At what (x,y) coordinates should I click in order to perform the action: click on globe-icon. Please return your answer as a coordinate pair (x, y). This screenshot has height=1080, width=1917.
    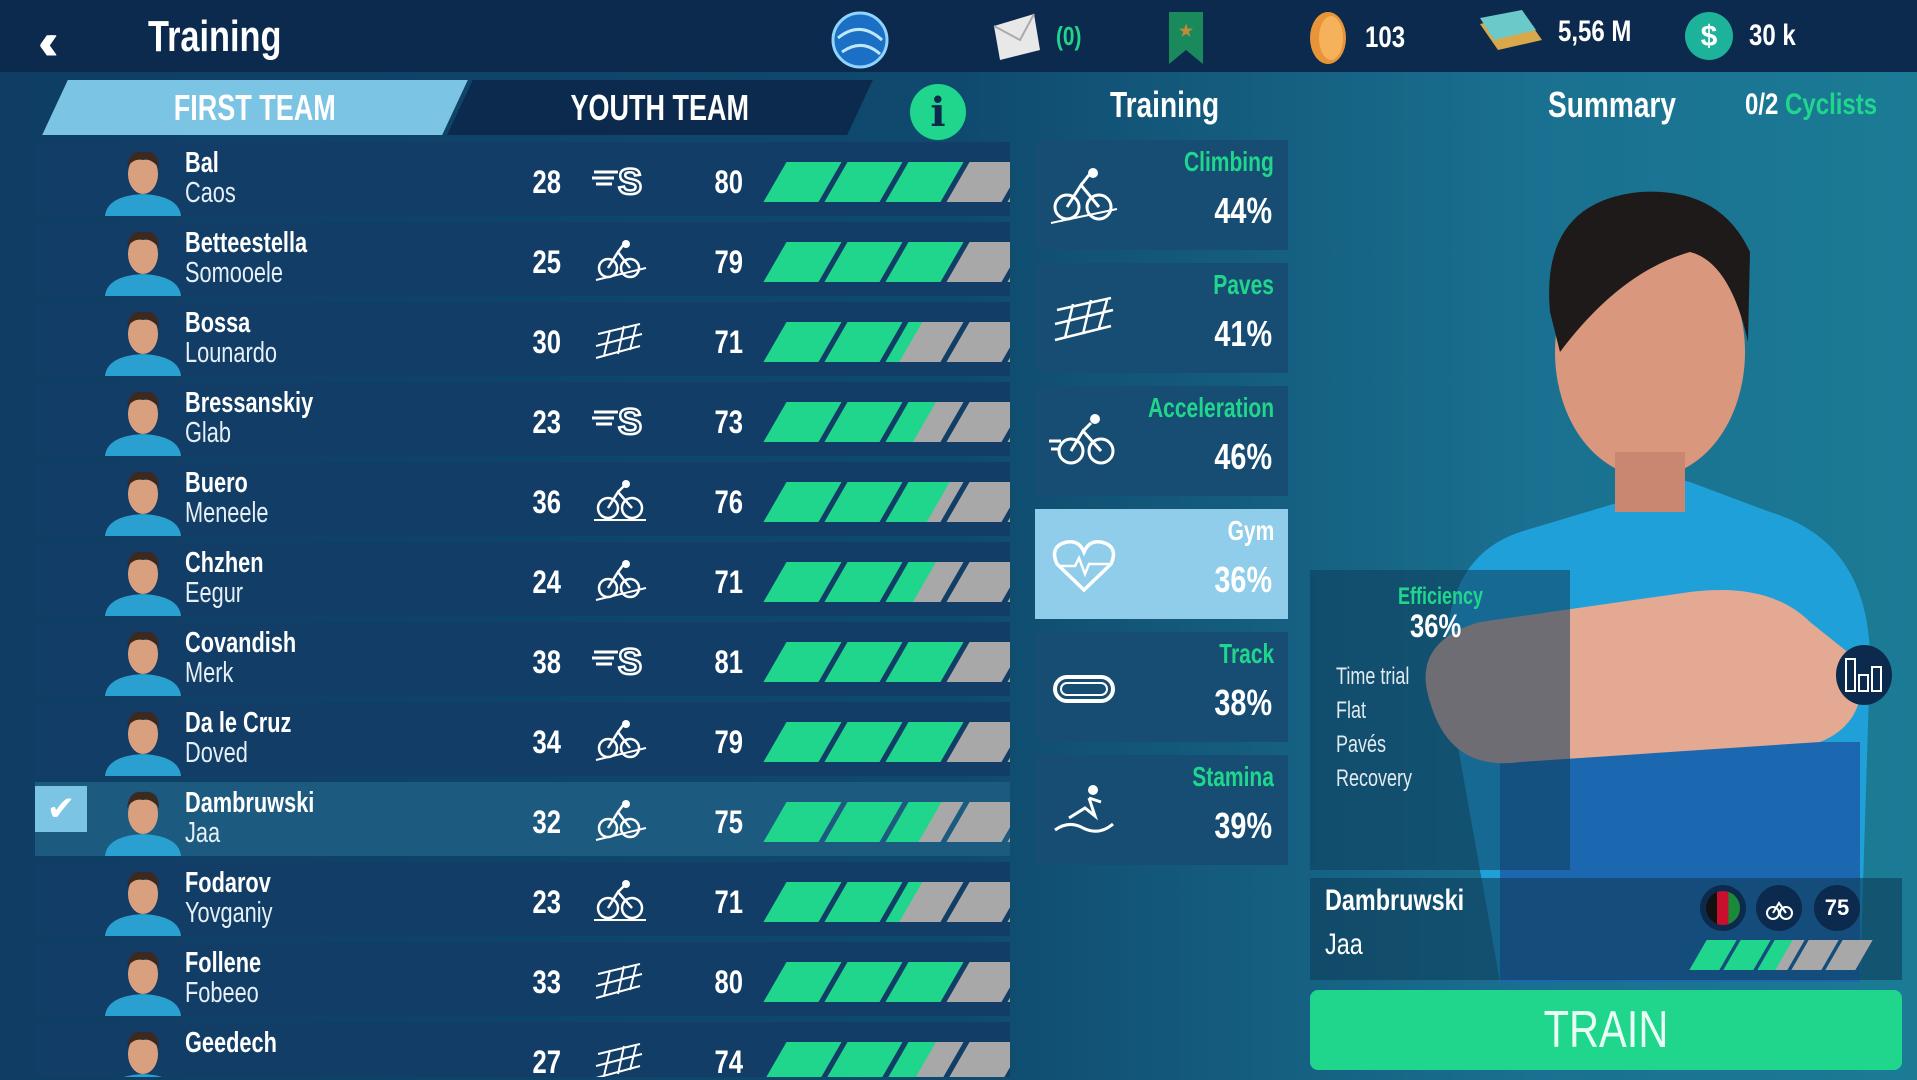
    Looking at the image, I should click on (860, 40).